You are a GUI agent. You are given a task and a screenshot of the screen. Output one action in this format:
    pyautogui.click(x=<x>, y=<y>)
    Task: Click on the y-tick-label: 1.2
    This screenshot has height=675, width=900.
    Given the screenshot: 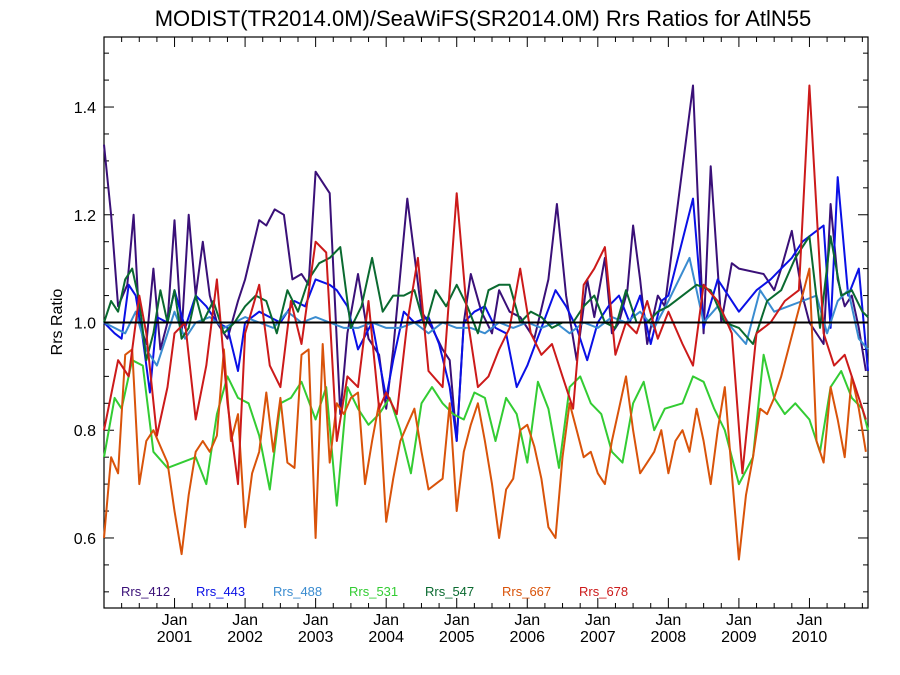 What is the action you would take?
    pyautogui.click(x=85, y=216)
    